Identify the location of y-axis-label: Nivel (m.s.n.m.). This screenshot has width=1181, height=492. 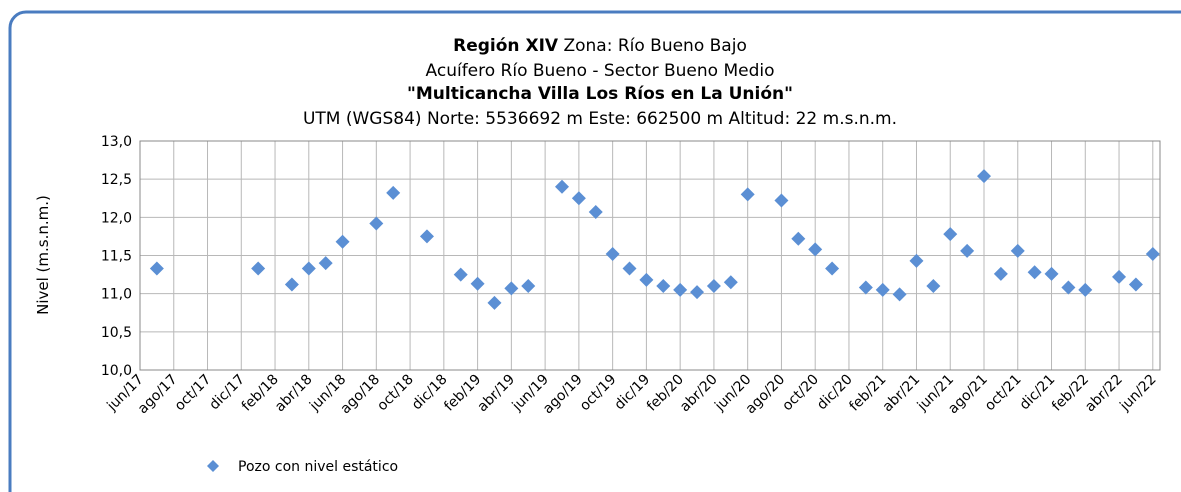
(43, 255).